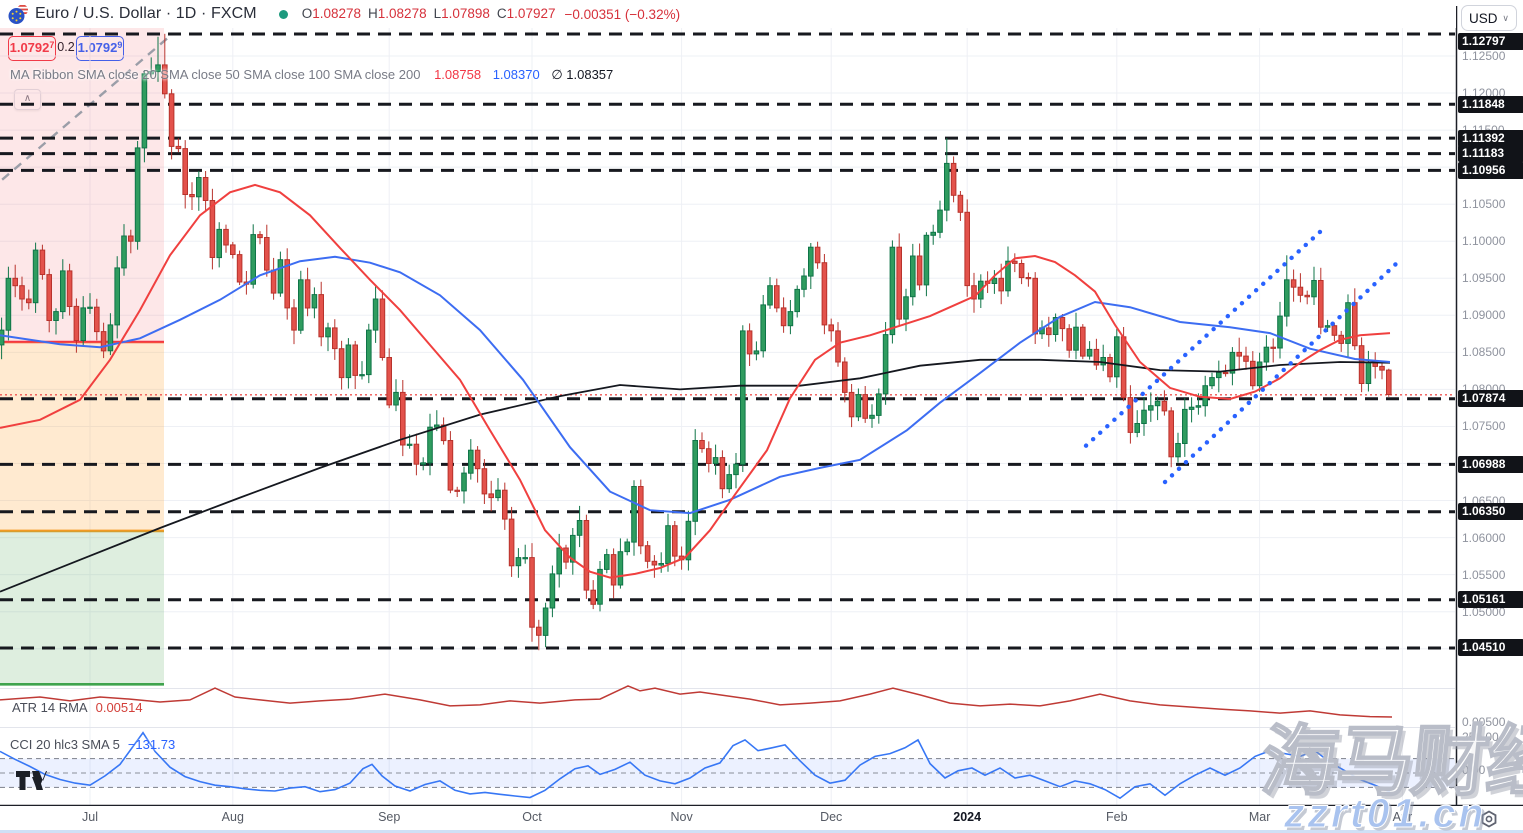 Image resolution: width=1523 pixels, height=833 pixels. What do you see at coordinates (1484, 278) in the screenshot?
I see `price-scale-label: 1.09500` at bounding box center [1484, 278].